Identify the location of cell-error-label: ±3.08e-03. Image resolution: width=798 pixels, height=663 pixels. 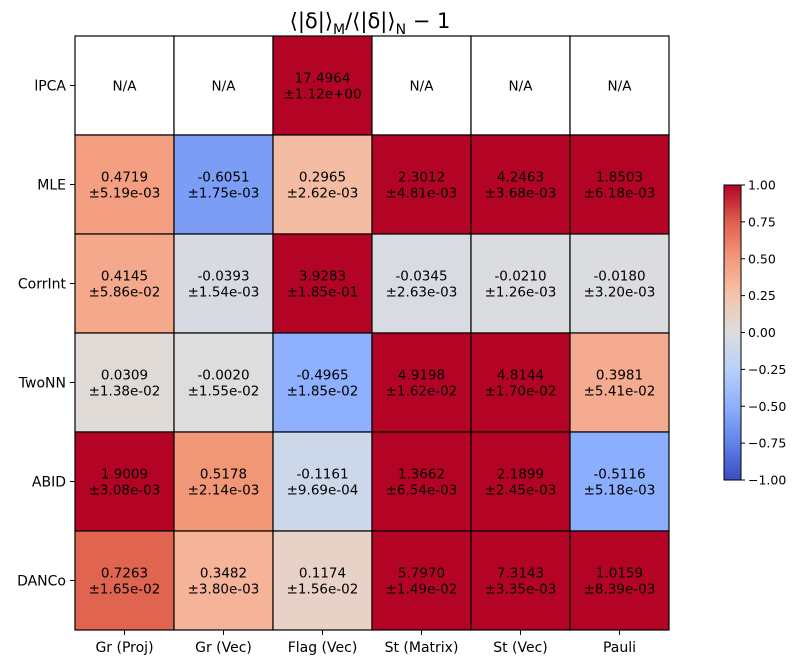
(125, 491).